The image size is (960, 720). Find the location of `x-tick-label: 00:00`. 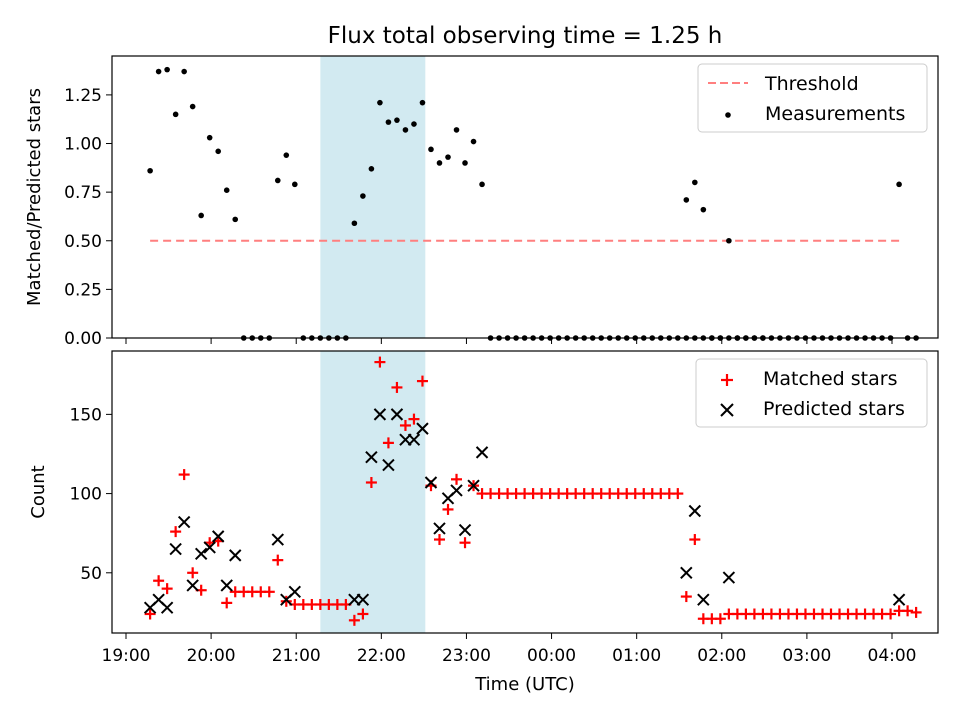

x-tick-label: 00:00 is located at coordinates (551, 656).